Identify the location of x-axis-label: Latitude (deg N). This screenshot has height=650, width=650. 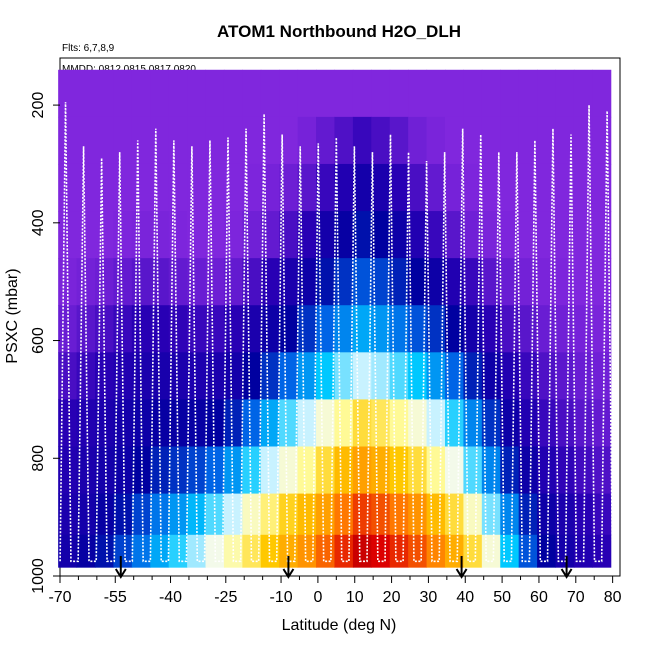
(339, 625).